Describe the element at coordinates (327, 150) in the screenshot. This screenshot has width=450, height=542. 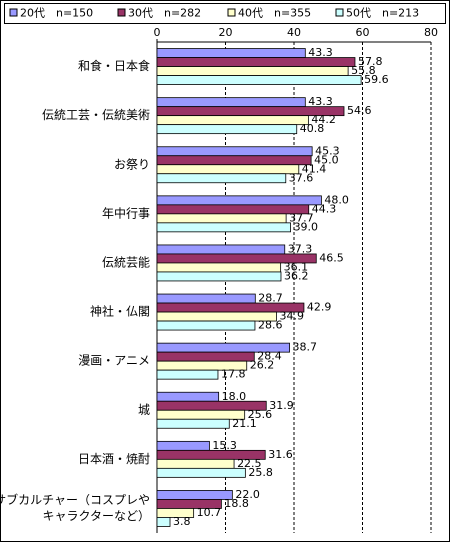
I see `value-label: 45.3` at that location.